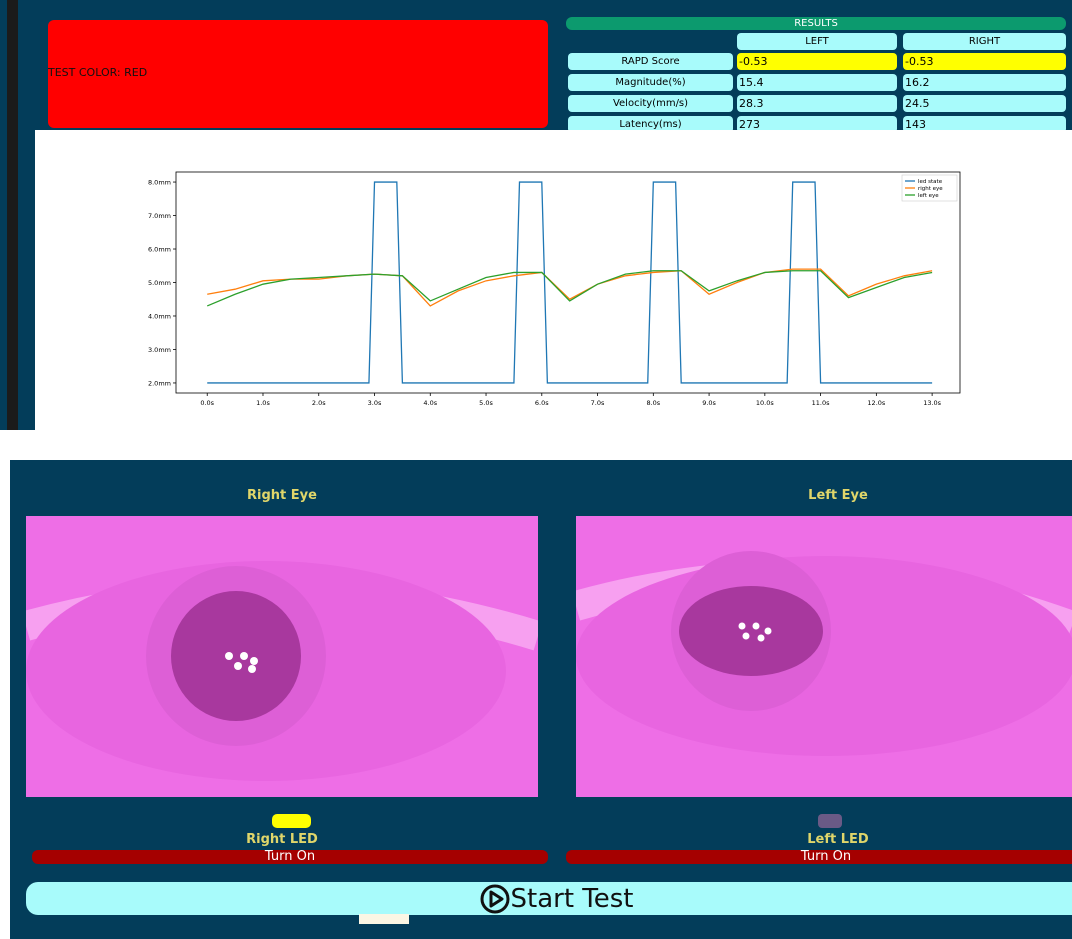 The width and height of the screenshot is (1072, 939). What do you see at coordinates (159, 183) in the screenshot?
I see `y-tick-label: 8.0mm` at bounding box center [159, 183].